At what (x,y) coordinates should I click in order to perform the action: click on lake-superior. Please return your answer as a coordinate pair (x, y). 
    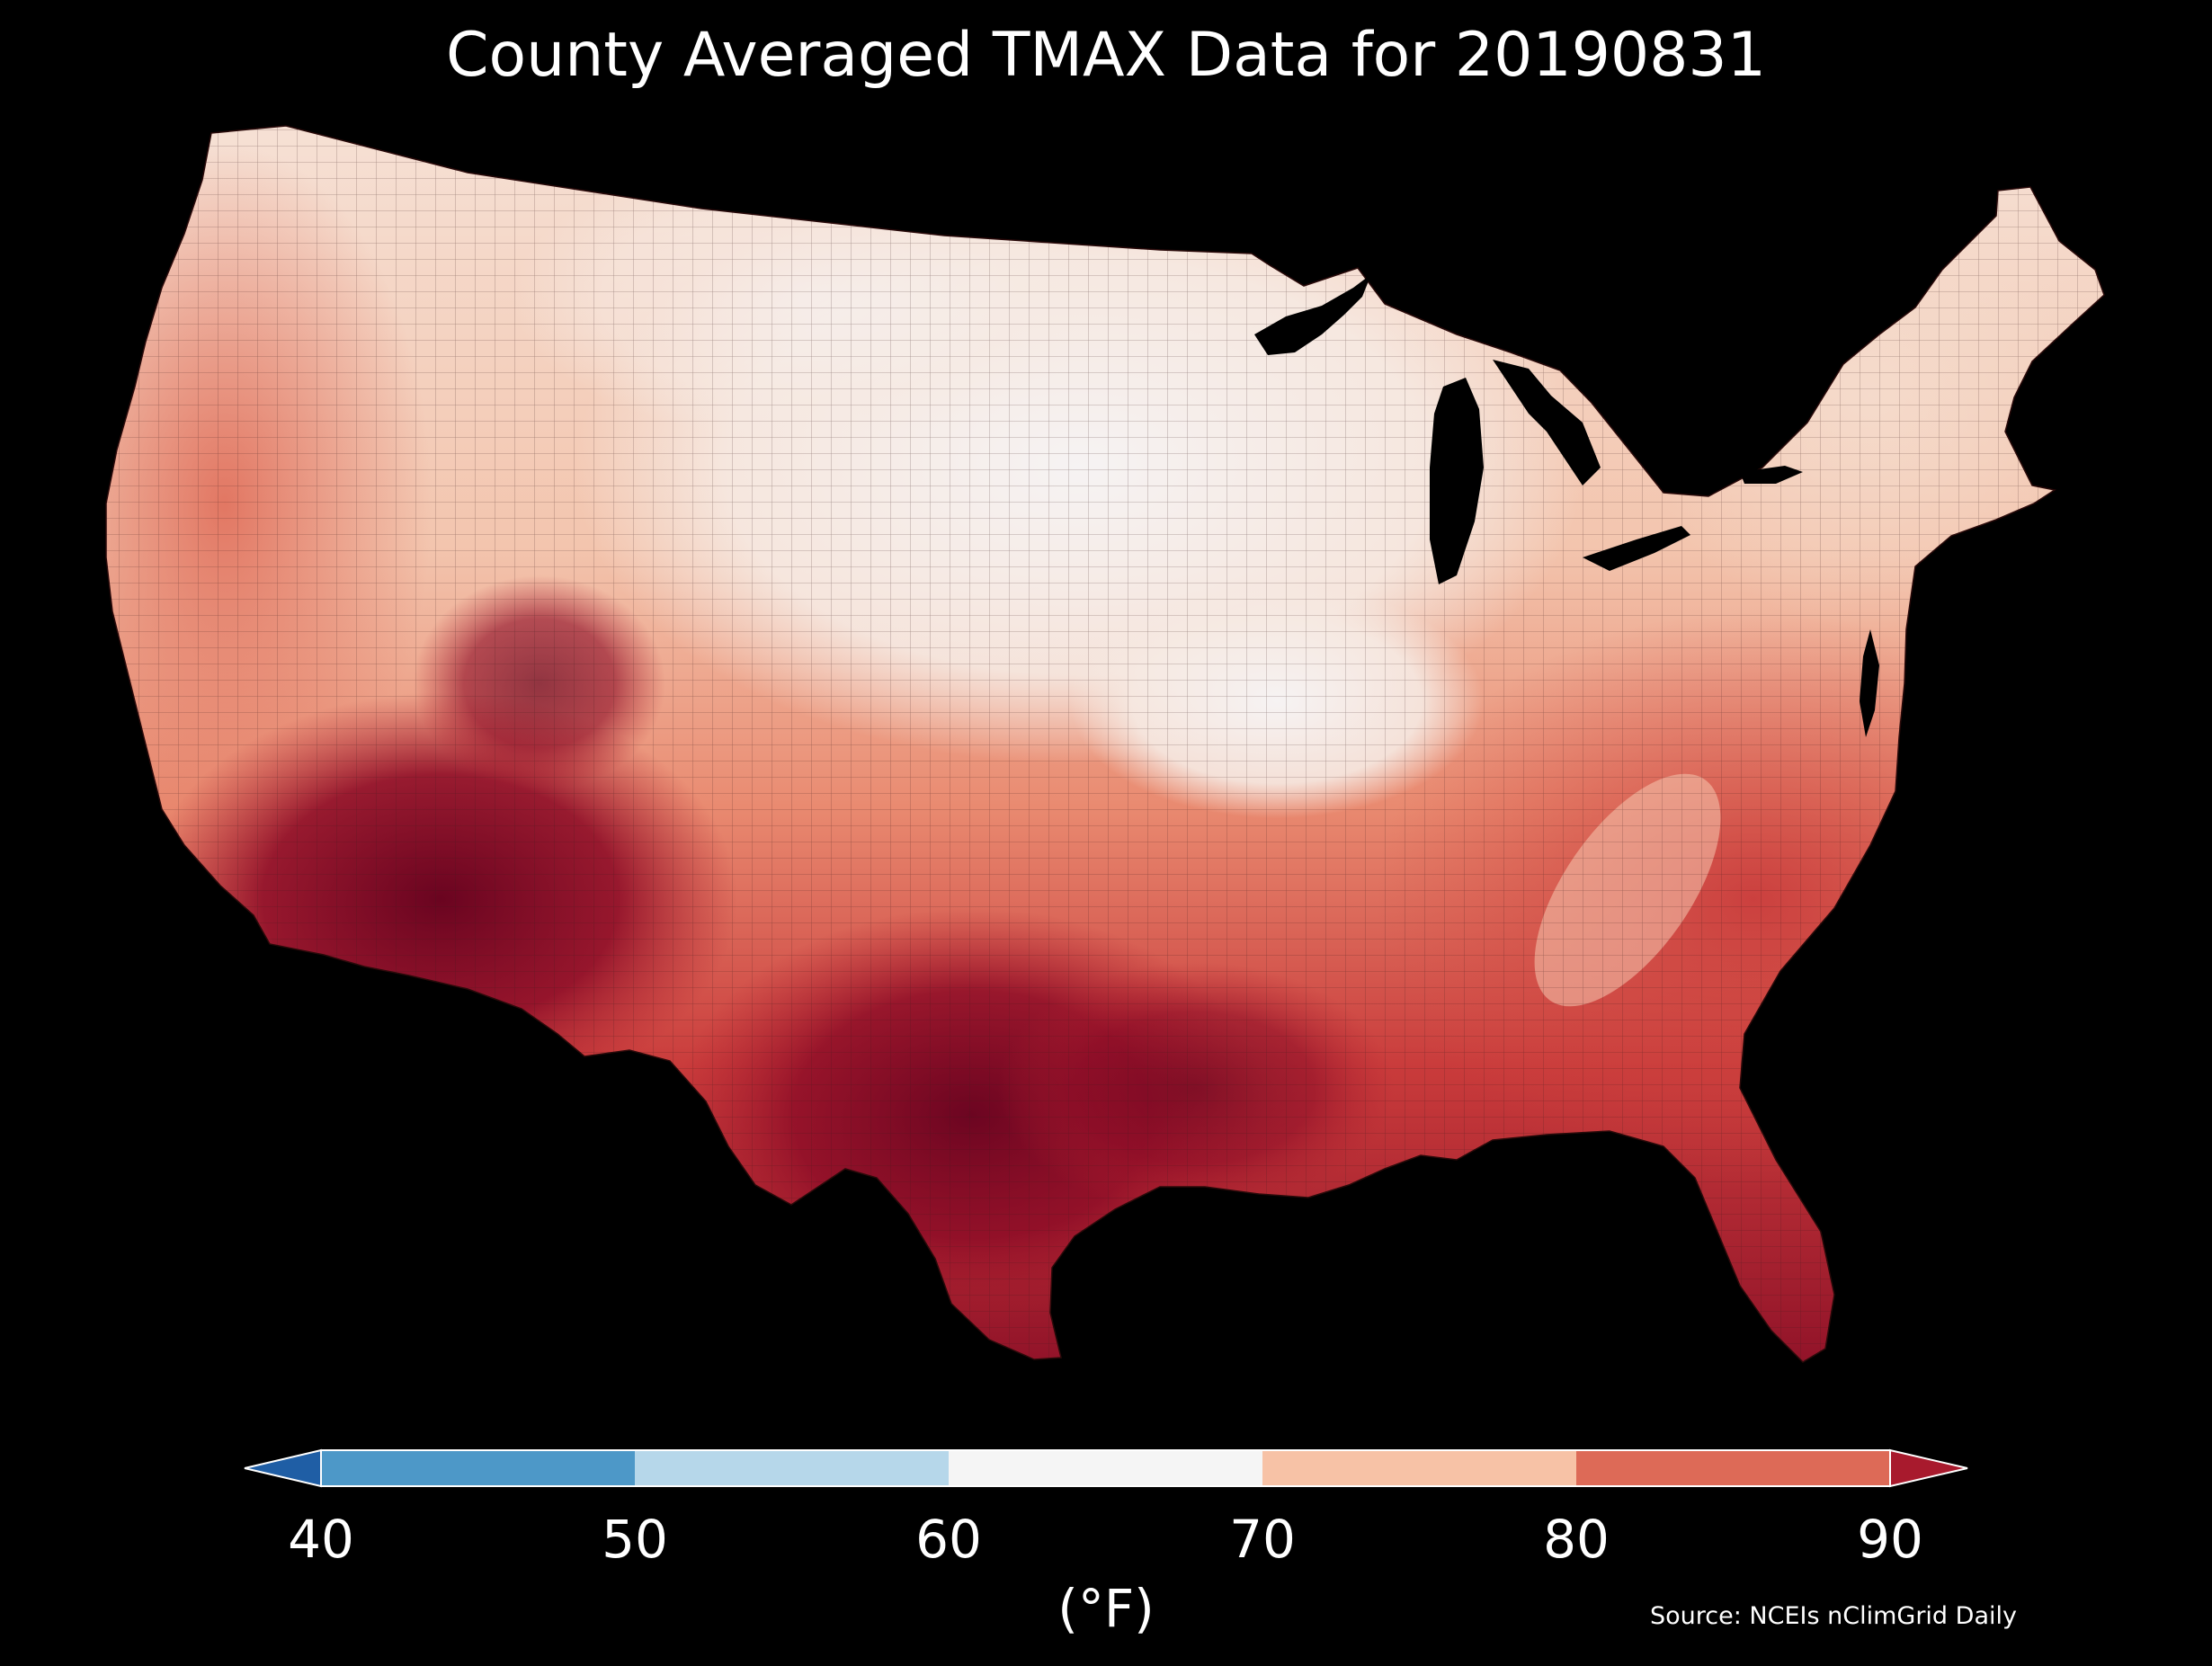
    Looking at the image, I should click on (1312, 314).